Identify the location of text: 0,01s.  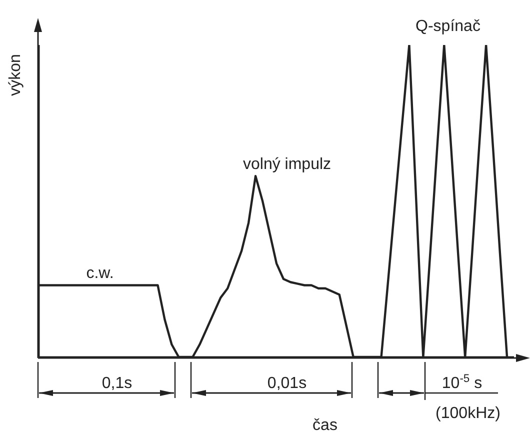
(287, 383).